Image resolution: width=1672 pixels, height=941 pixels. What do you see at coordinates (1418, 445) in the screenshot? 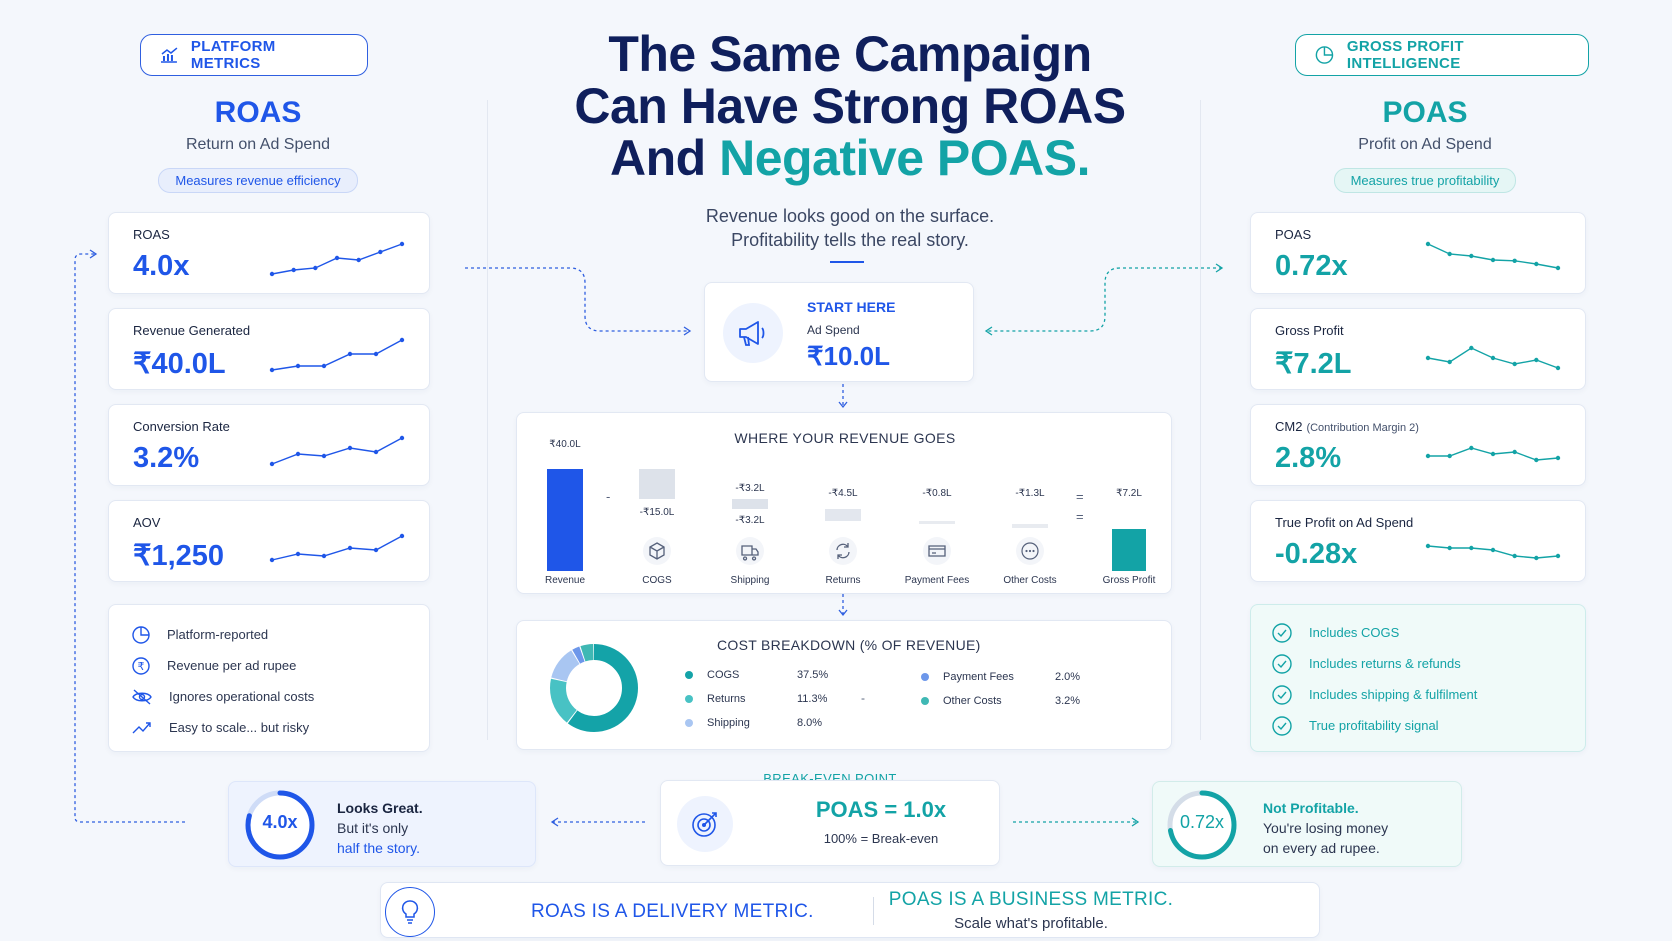
I see `poas-metric-card: CM2 (Contribution Margin 2) 2.8%` at bounding box center [1418, 445].